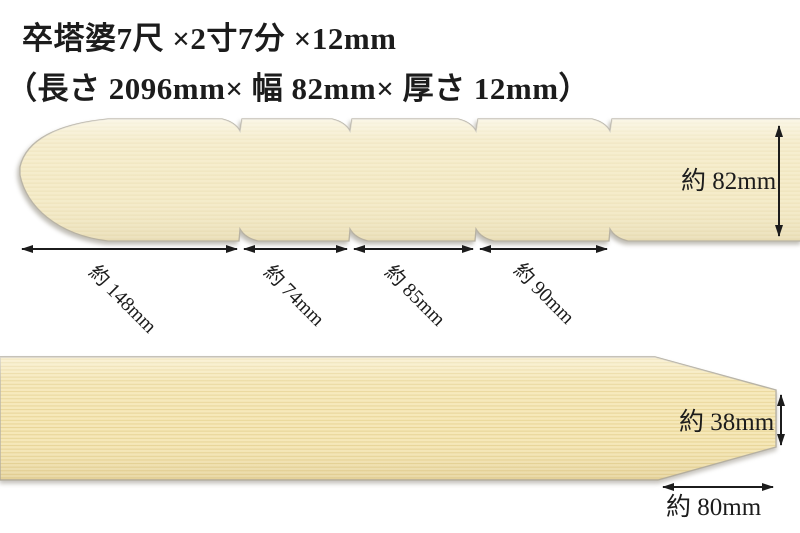 The width and height of the screenshot is (800, 533). I want to click on dim-label-tip-height-38mm: 約 38mm, so click(727, 422).